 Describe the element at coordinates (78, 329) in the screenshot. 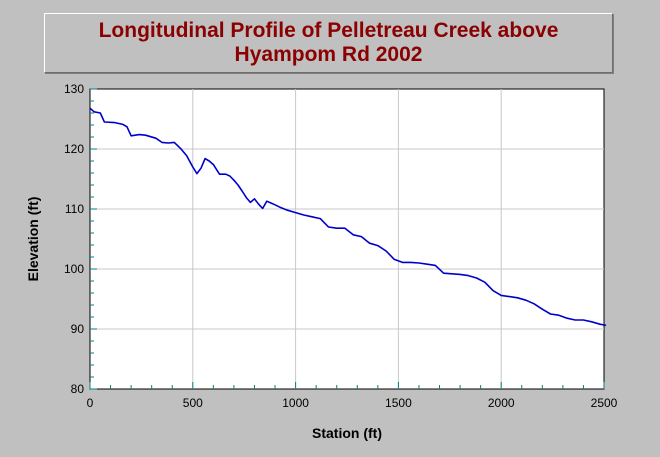

I see `y-tick-label: 90` at that location.